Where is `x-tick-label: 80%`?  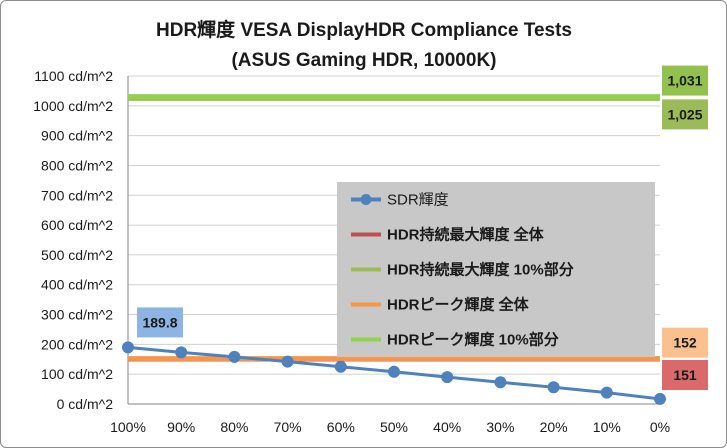
x-tick-label: 80% is located at coordinates (234, 427).